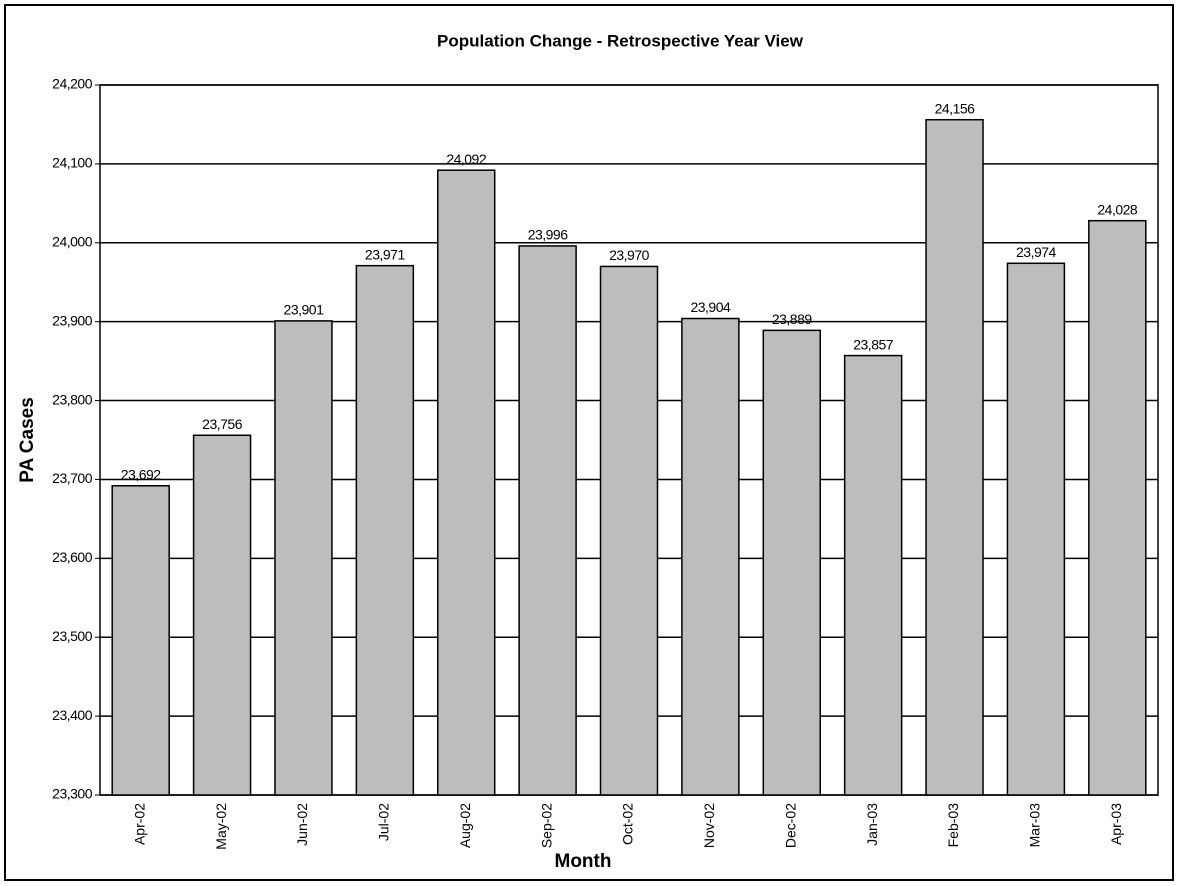 This screenshot has width=1178, height=886. I want to click on value-label: 24,156, so click(955, 108).